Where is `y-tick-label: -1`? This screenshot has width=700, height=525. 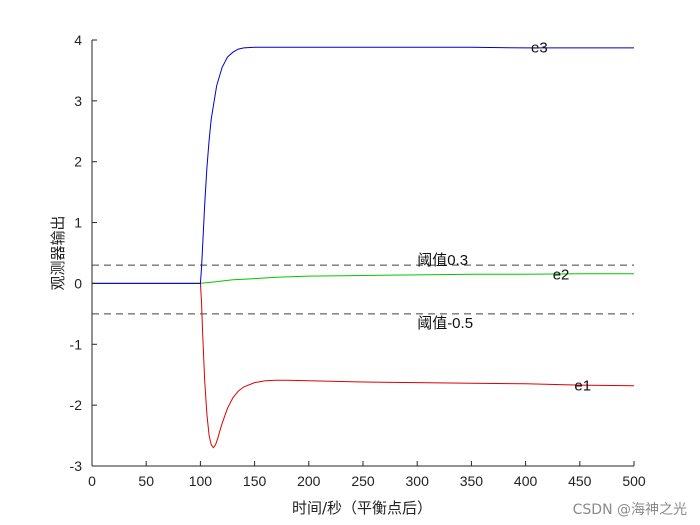 y-tick-label: -1 is located at coordinates (76, 344).